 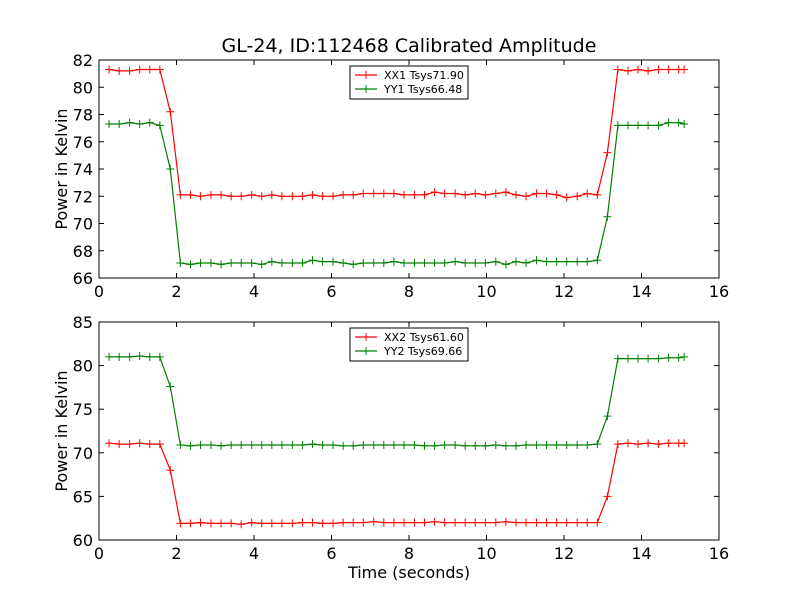 I want to click on legend-label: YY2 Tsys69.66, so click(x=422, y=351).